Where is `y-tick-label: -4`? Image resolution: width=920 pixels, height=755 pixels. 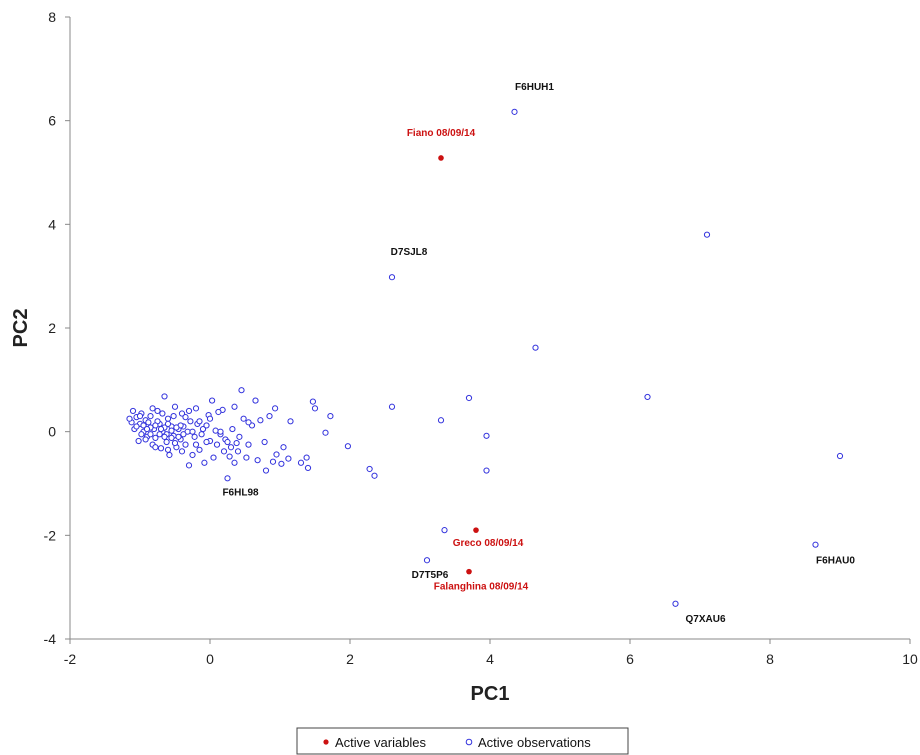 y-tick-label: -4 is located at coordinates (50, 639).